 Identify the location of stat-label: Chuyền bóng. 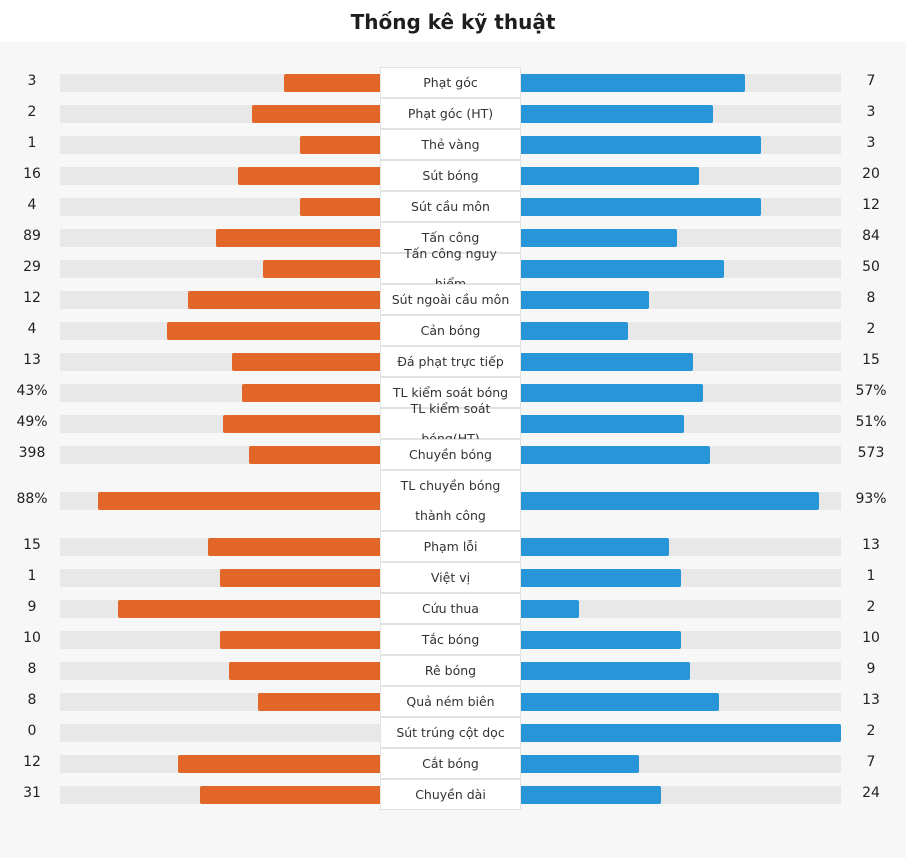
(450, 454).